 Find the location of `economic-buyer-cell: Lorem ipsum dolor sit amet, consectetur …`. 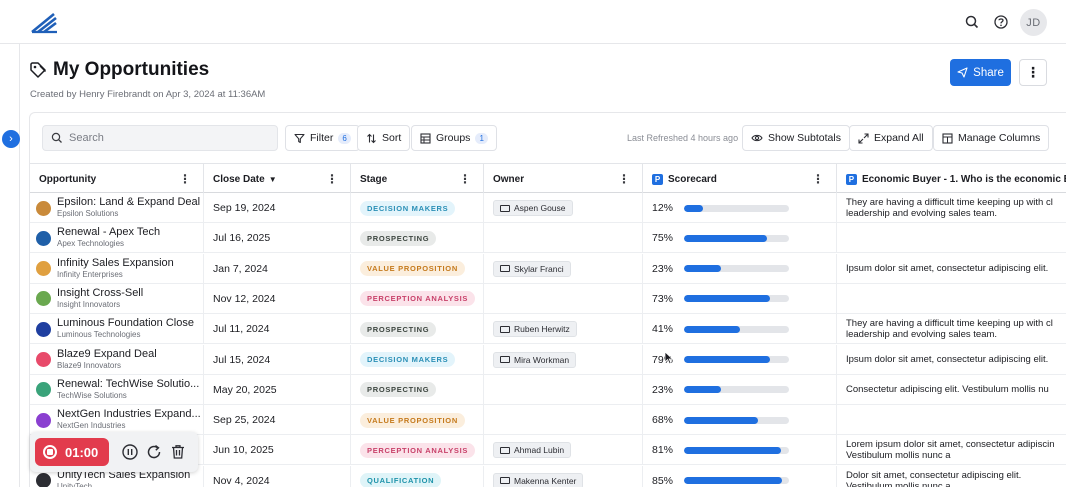

economic-buyer-cell: Lorem ipsum dolor sit amet, consectetur … is located at coordinates (950, 450).